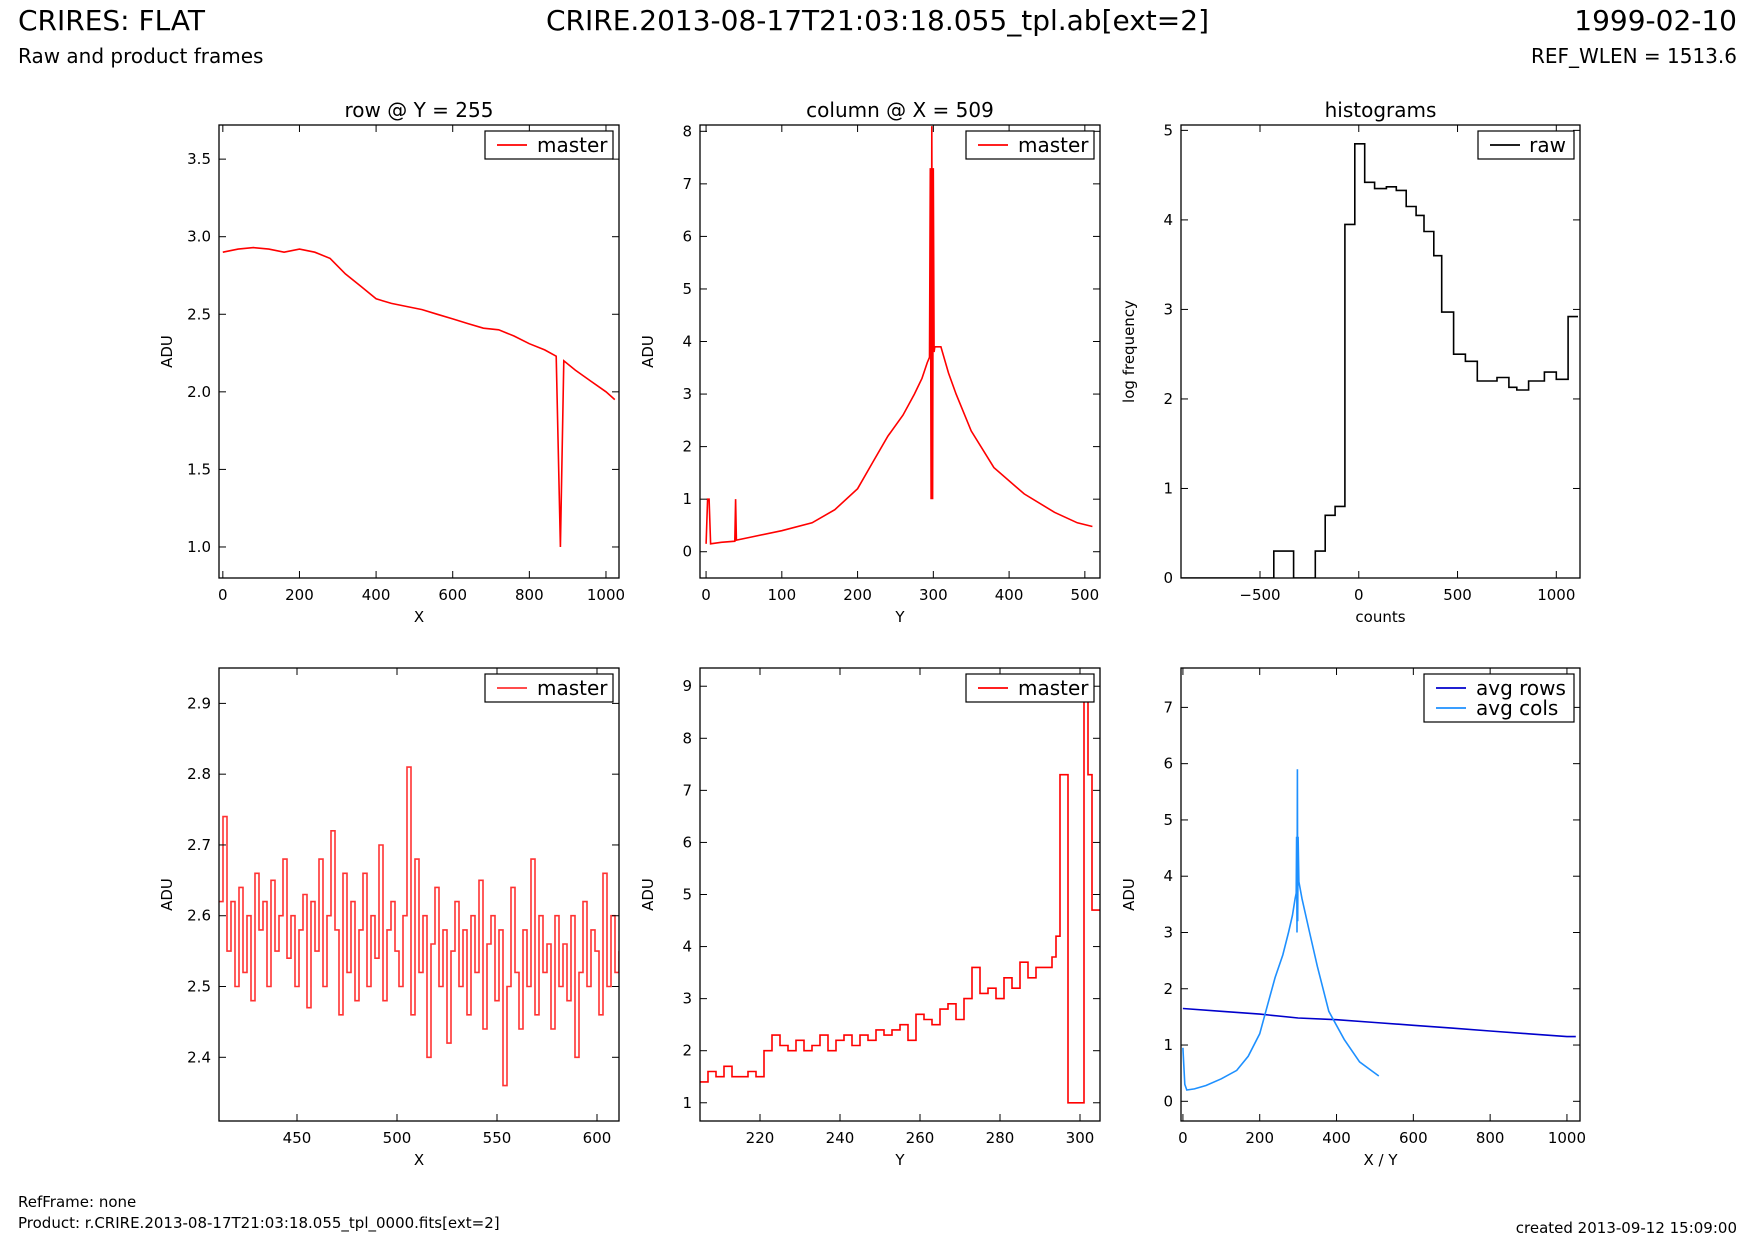  What do you see at coordinates (199, 547) in the screenshot?
I see `y-tick-label: 1.0` at bounding box center [199, 547].